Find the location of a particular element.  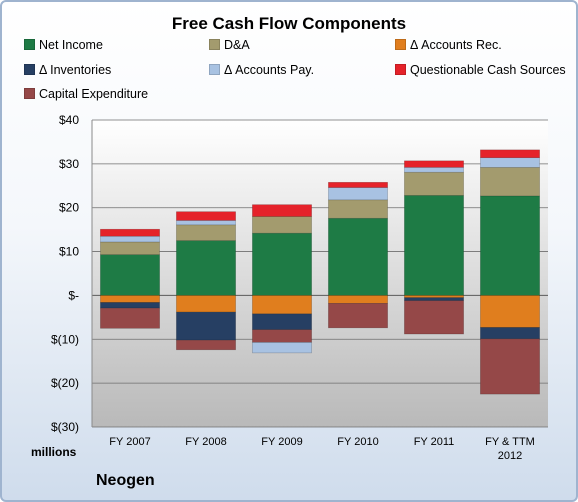

legend-item-accounts-pay: Δ Accounts Pay. is located at coordinates (261, 70).